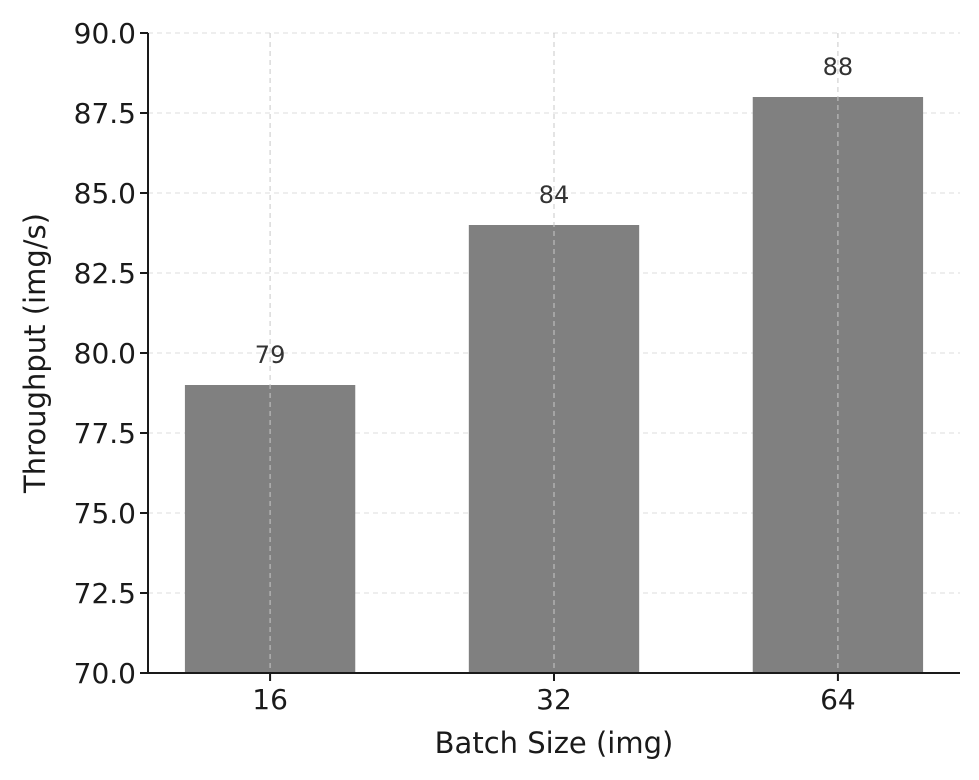  What do you see at coordinates (554, 195) in the screenshot?
I see `data-label: 84` at bounding box center [554, 195].